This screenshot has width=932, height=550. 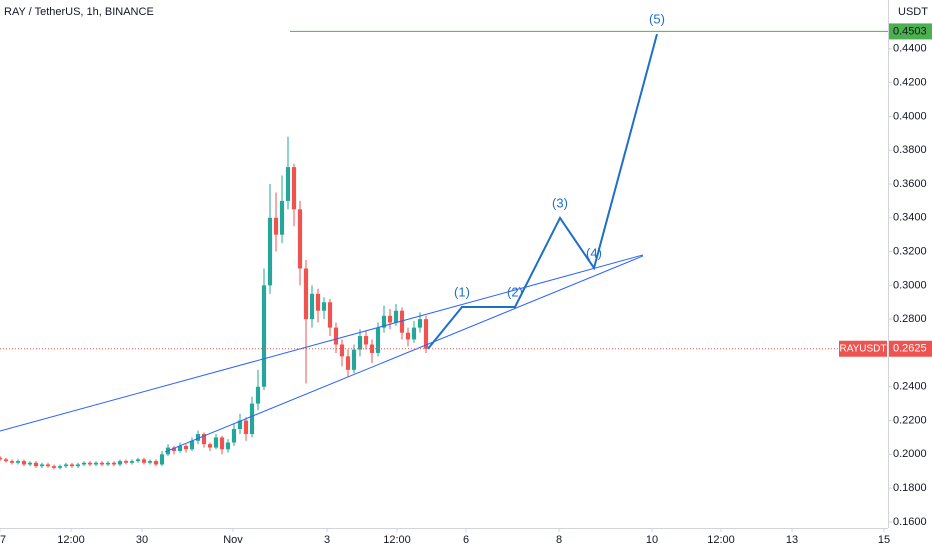 I want to click on y-tick-label: 0.1800, so click(x=910, y=488).